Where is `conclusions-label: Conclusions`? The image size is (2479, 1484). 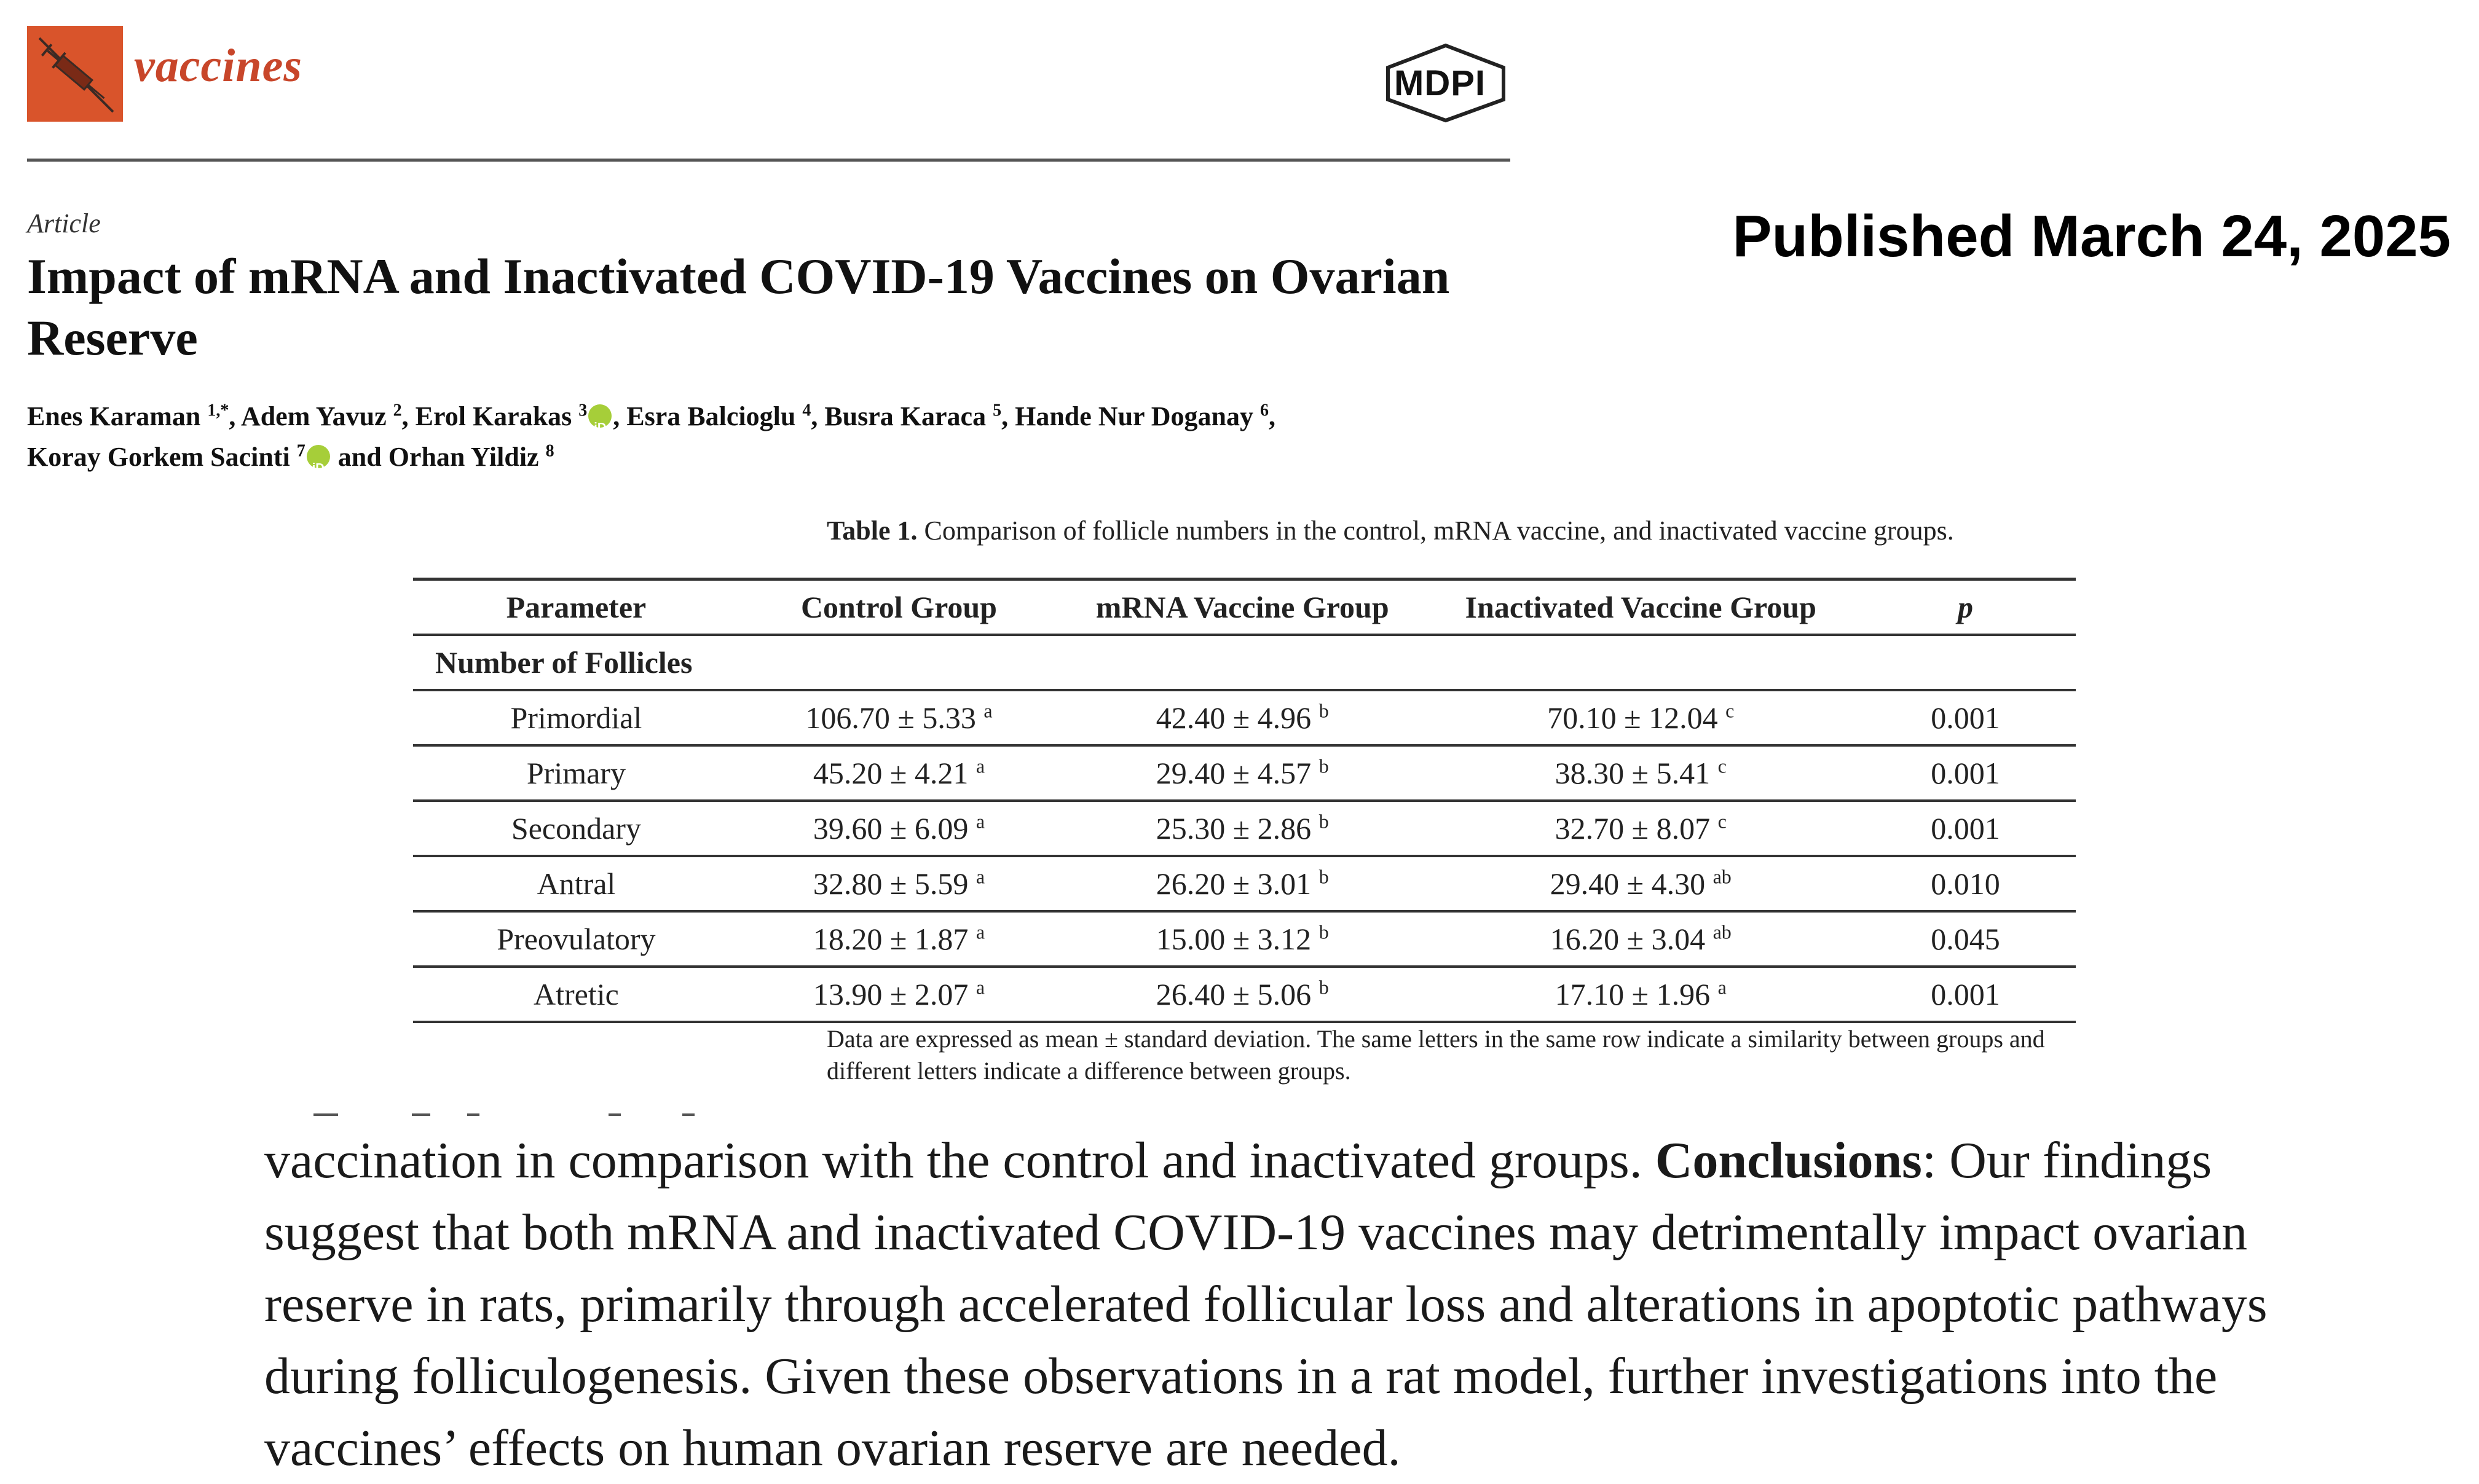 conclusions-label: Conclusions is located at coordinates (1788, 1160).